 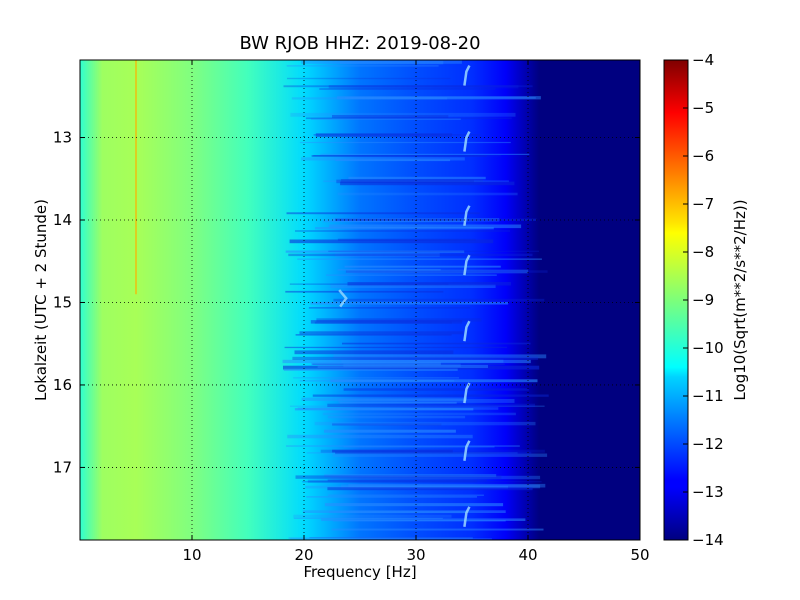 I want to click on colorbar-ticks: −4 −5 −6 −7 −8 −9 −10 −11 −12 −13 −14, so click(x=703, y=300).